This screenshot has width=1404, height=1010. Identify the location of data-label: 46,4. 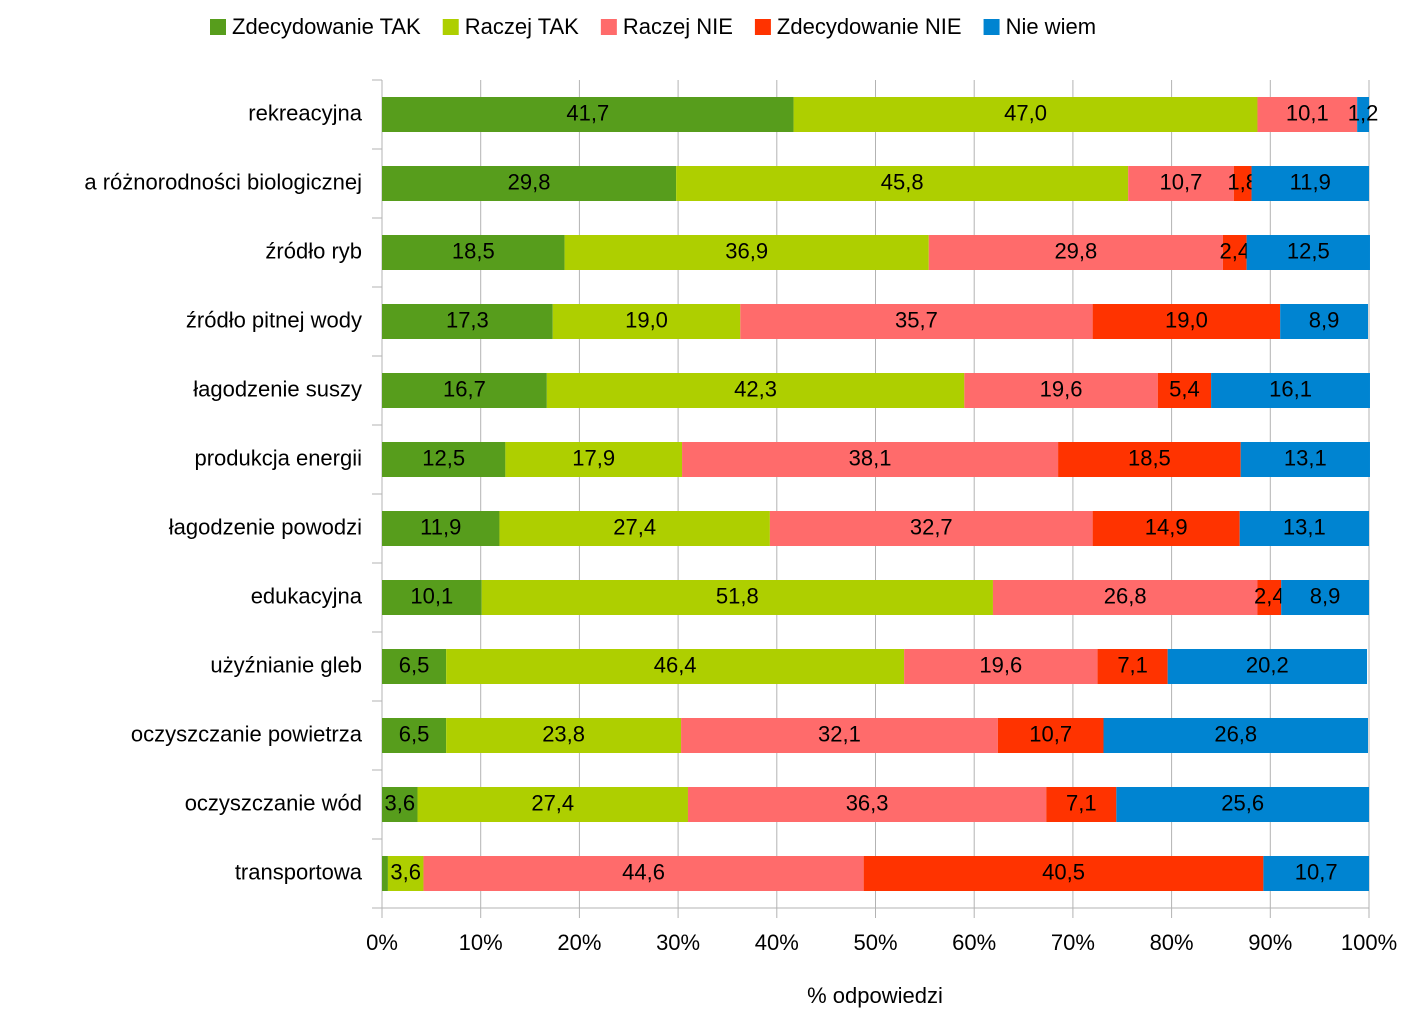
(675, 664).